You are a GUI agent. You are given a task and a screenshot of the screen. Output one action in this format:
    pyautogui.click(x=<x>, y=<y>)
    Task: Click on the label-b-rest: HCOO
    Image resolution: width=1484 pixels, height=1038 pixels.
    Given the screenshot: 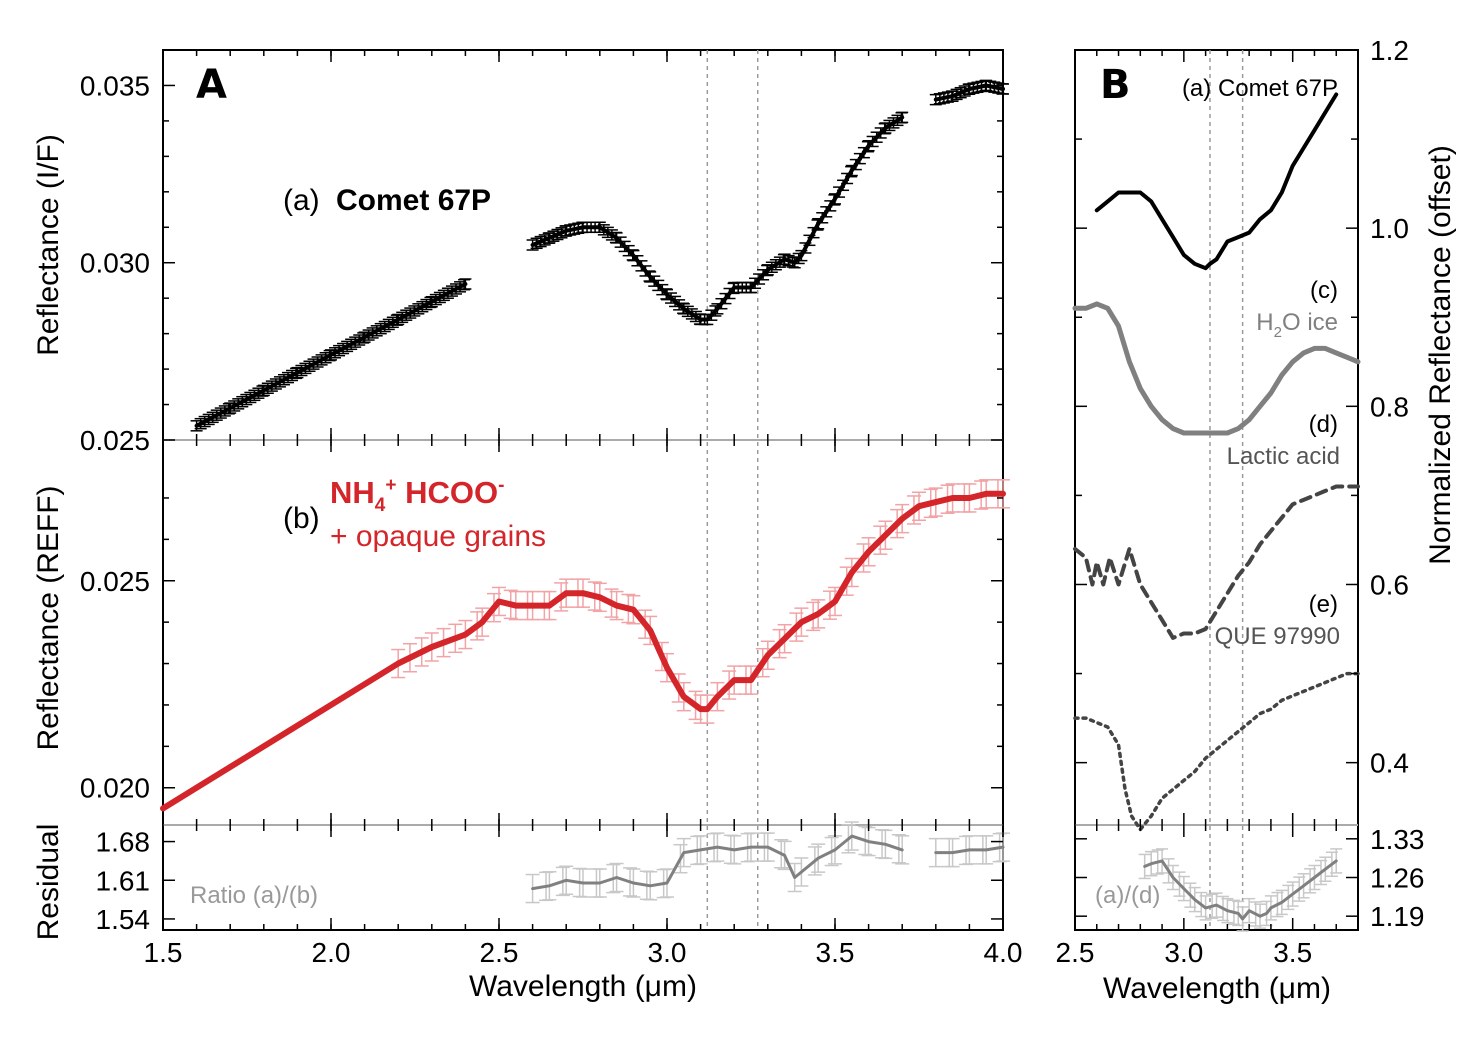 What is the action you would take?
    pyautogui.click(x=447, y=492)
    